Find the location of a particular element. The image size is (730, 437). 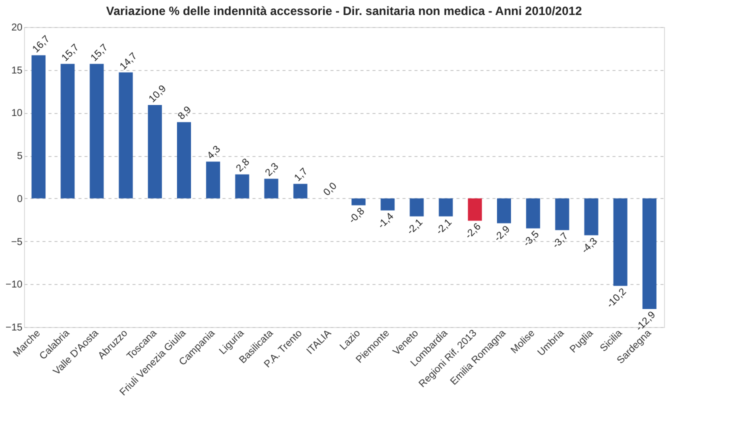

data-label: -2,9 is located at coordinates (502, 234).